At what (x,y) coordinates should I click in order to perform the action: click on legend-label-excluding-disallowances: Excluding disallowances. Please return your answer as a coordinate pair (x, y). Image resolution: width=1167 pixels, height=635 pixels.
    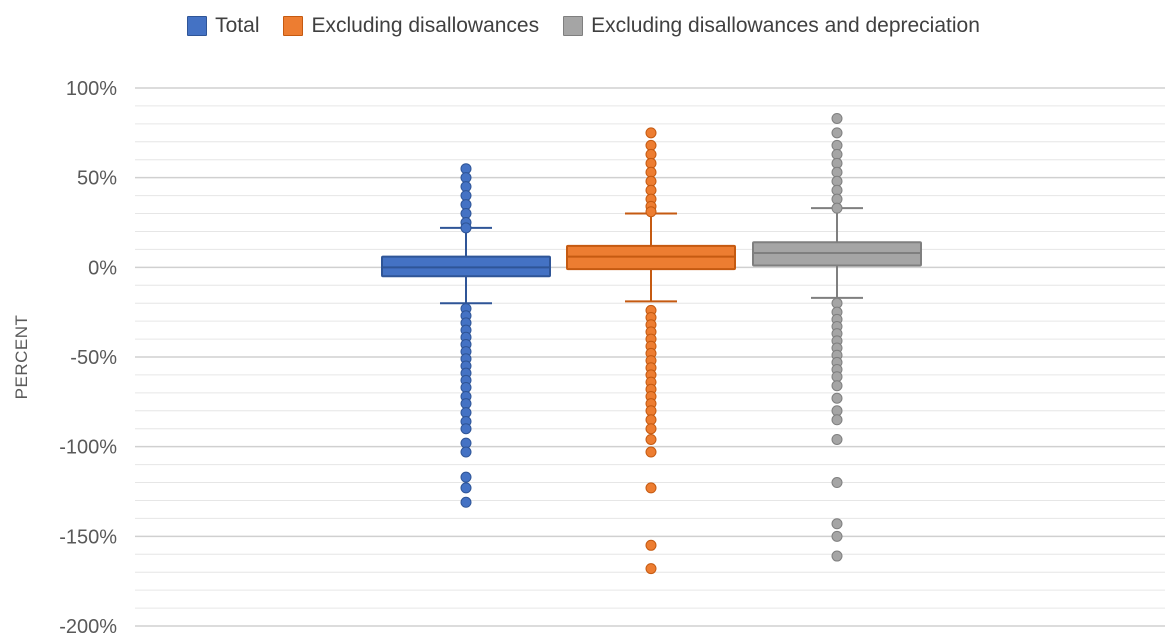
    Looking at the image, I should click on (425, 25).